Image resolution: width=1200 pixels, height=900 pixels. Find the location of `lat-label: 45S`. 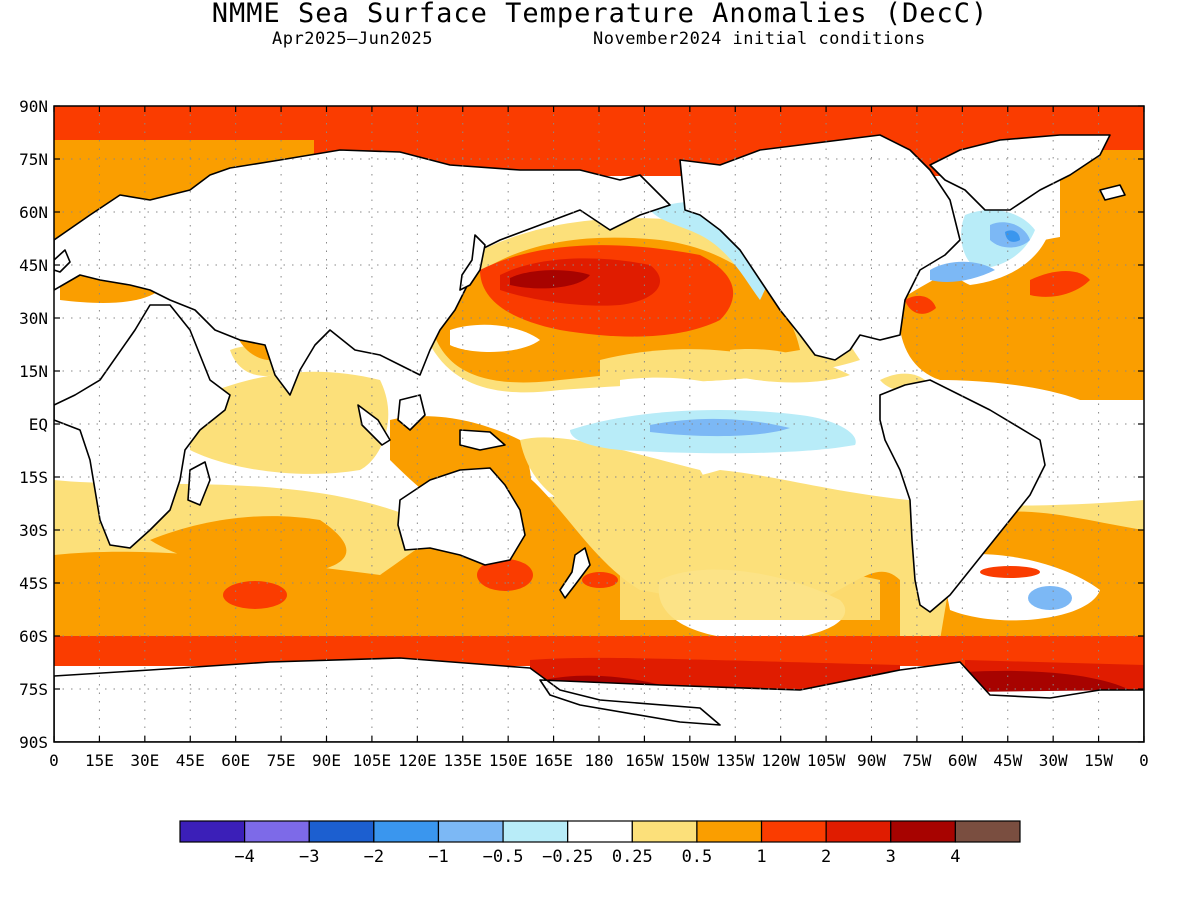

lat-label: 45S is located at coordinates (33, 583).